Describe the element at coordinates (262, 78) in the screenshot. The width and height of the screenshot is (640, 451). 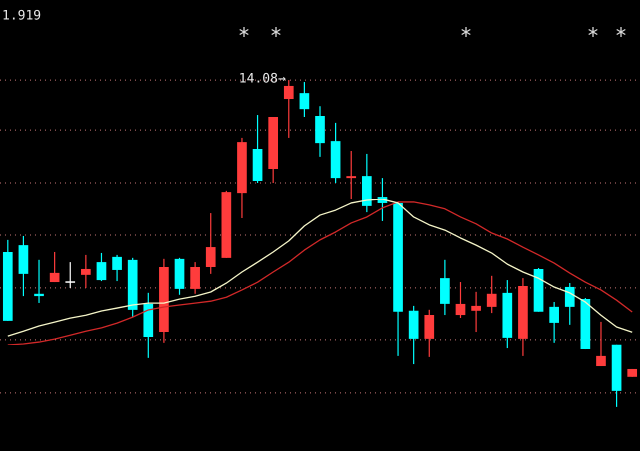
I see `annotation: 14.08→` at that location.